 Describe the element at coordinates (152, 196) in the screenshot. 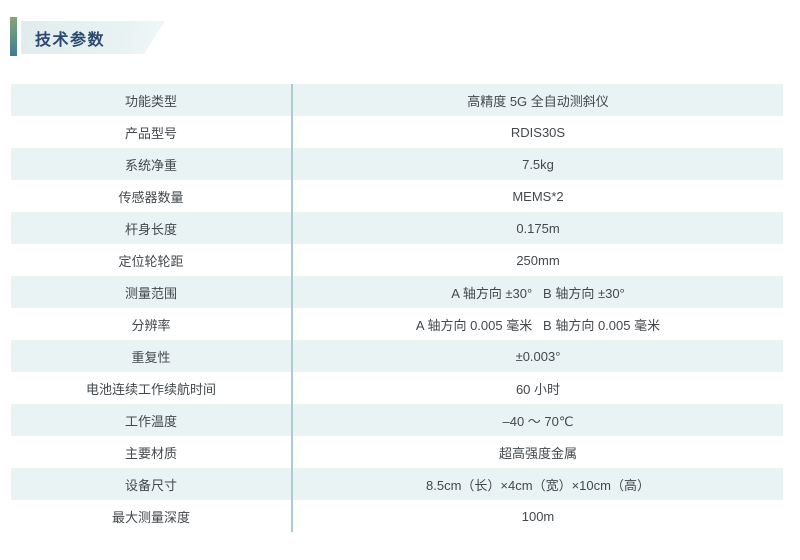

I see `spec-label: 传感器数量` at that location.